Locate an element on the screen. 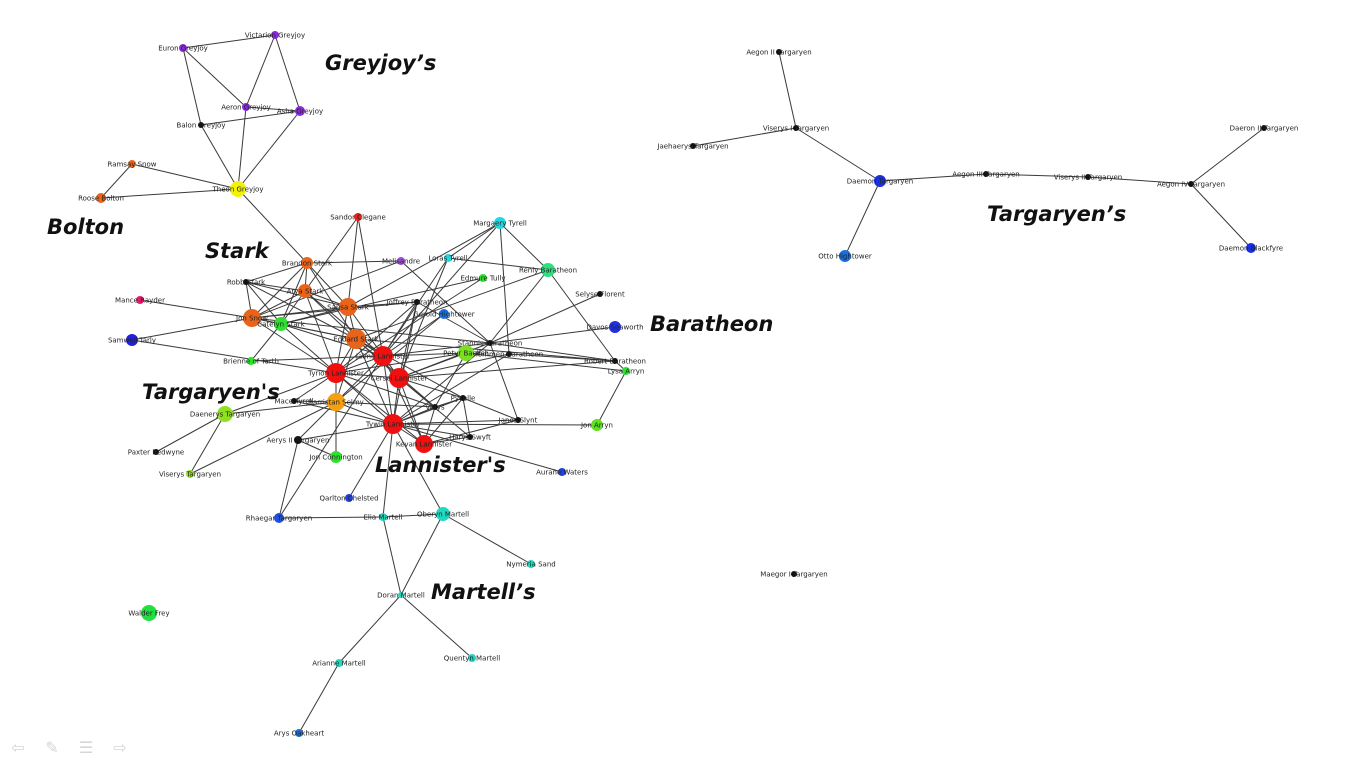 The height and width of the screenshot is (768, 1366). edge-arya-jaime is located at coordinates (344, 323).